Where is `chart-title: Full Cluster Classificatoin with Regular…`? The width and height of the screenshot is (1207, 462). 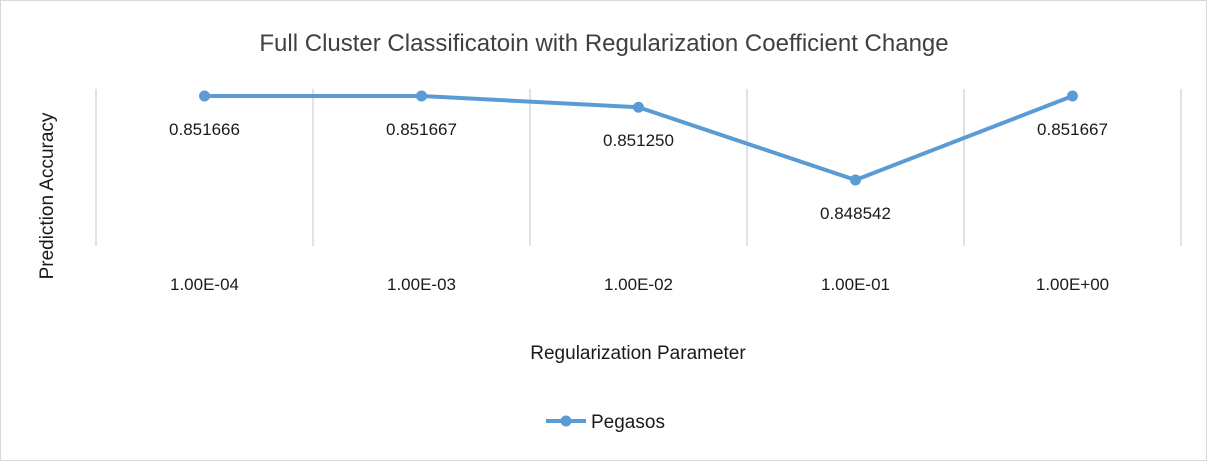
chart-title: Full Cluster Classificatoin with Regular… is located at coordinates (603, 43).